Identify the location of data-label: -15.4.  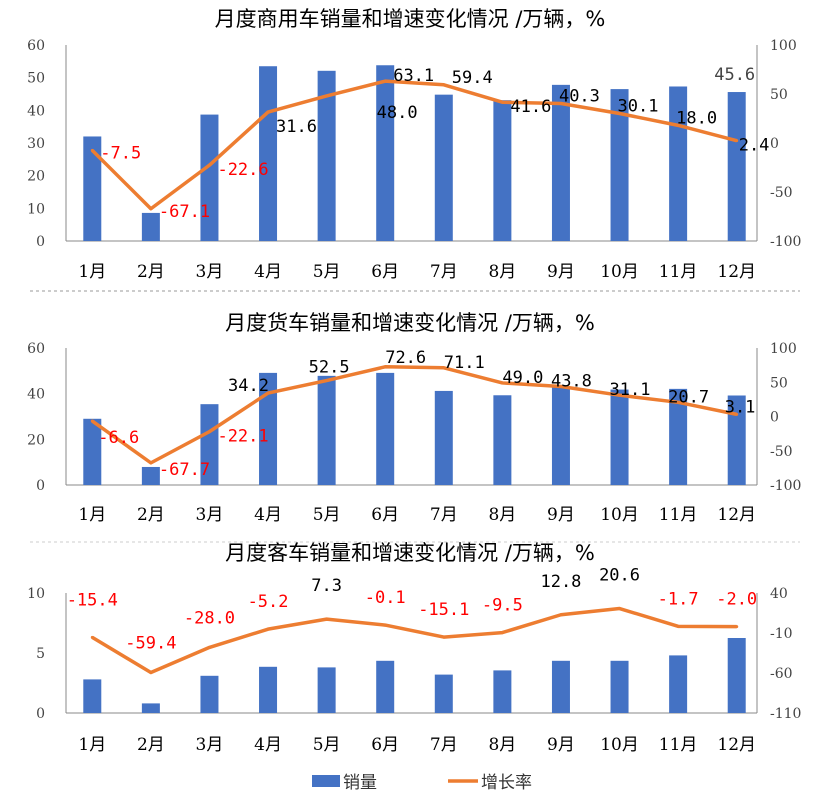
(92, 600).